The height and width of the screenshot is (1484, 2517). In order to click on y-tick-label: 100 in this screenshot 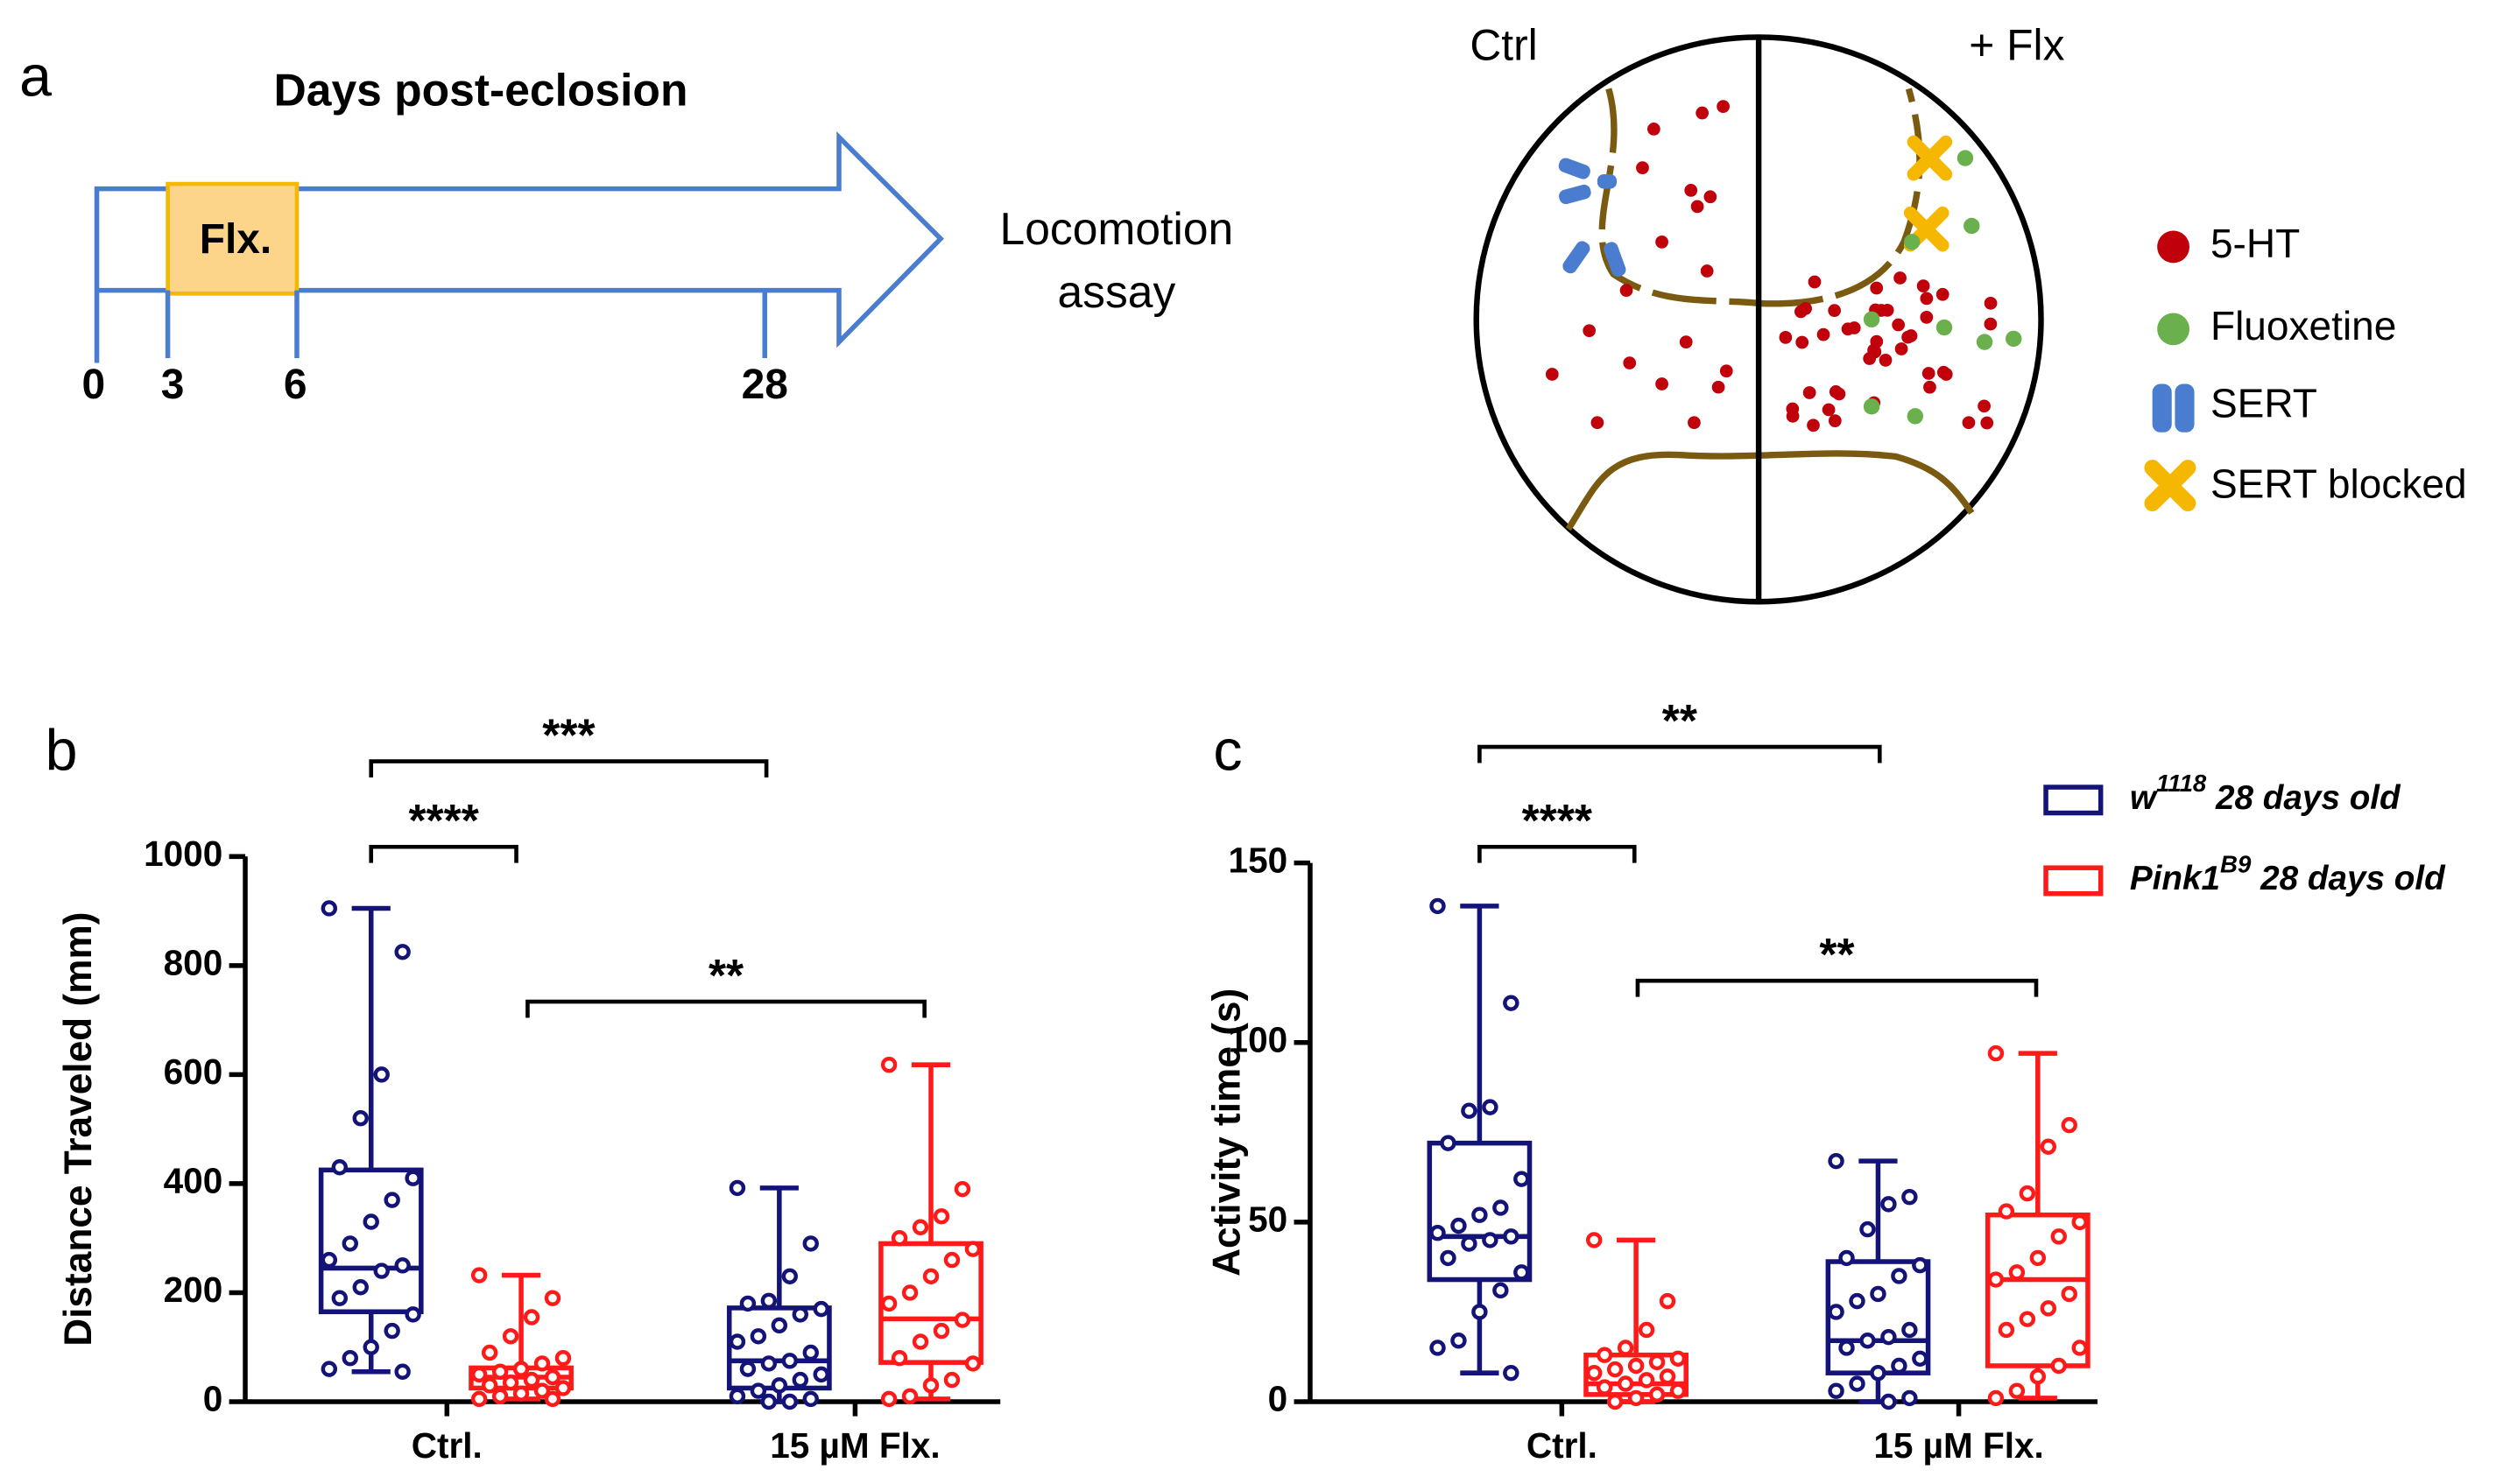, I will do `click(1258, 1039)`.